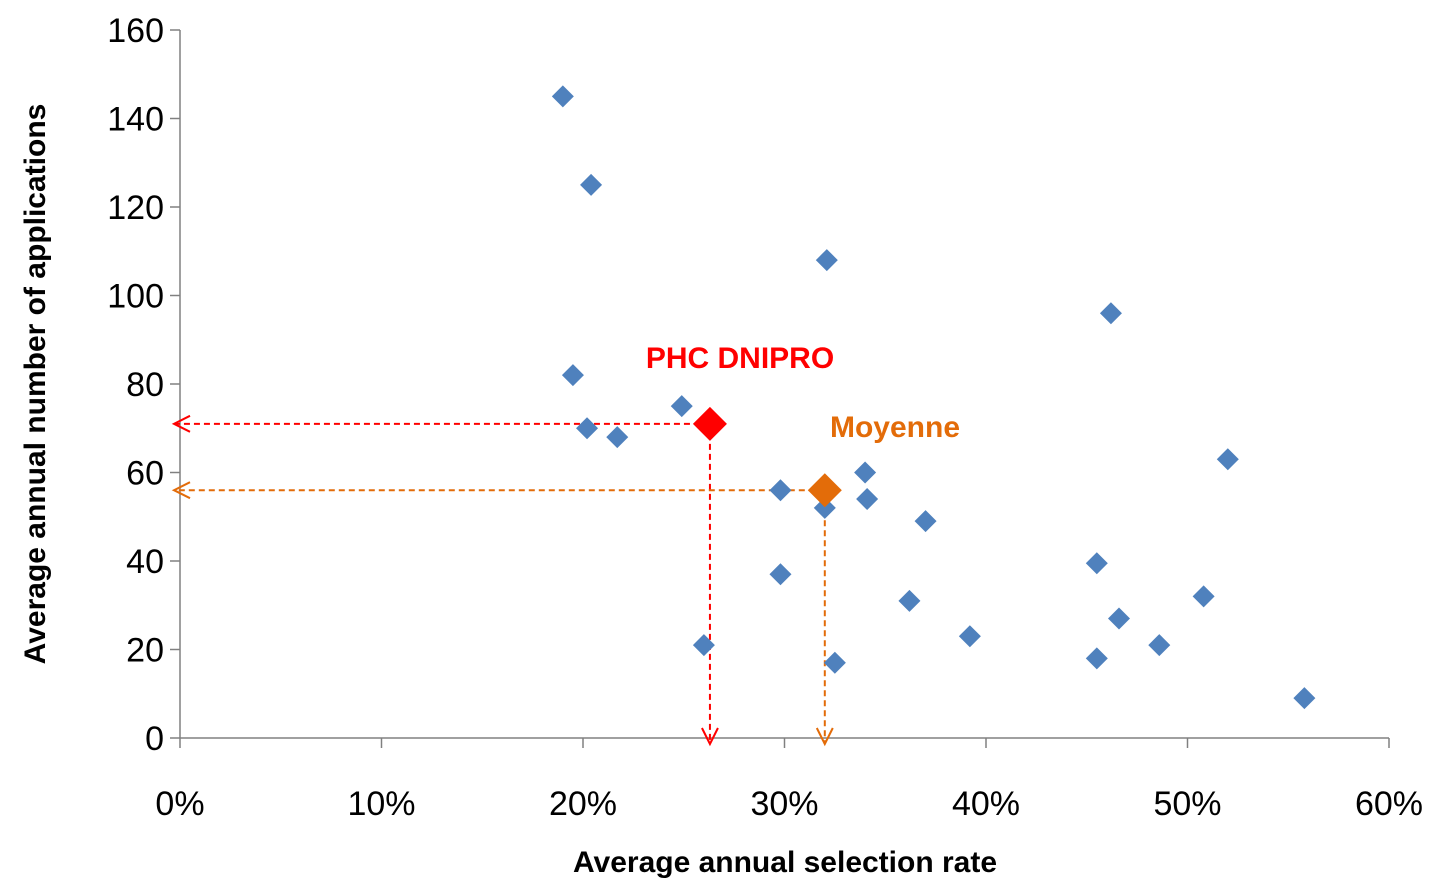 Image resolution: width=1435 pixels, height=881 pixels. Describe the element at coordinates (895, 427) in the screenshot. I see `average-label: Moyenne` at that location.